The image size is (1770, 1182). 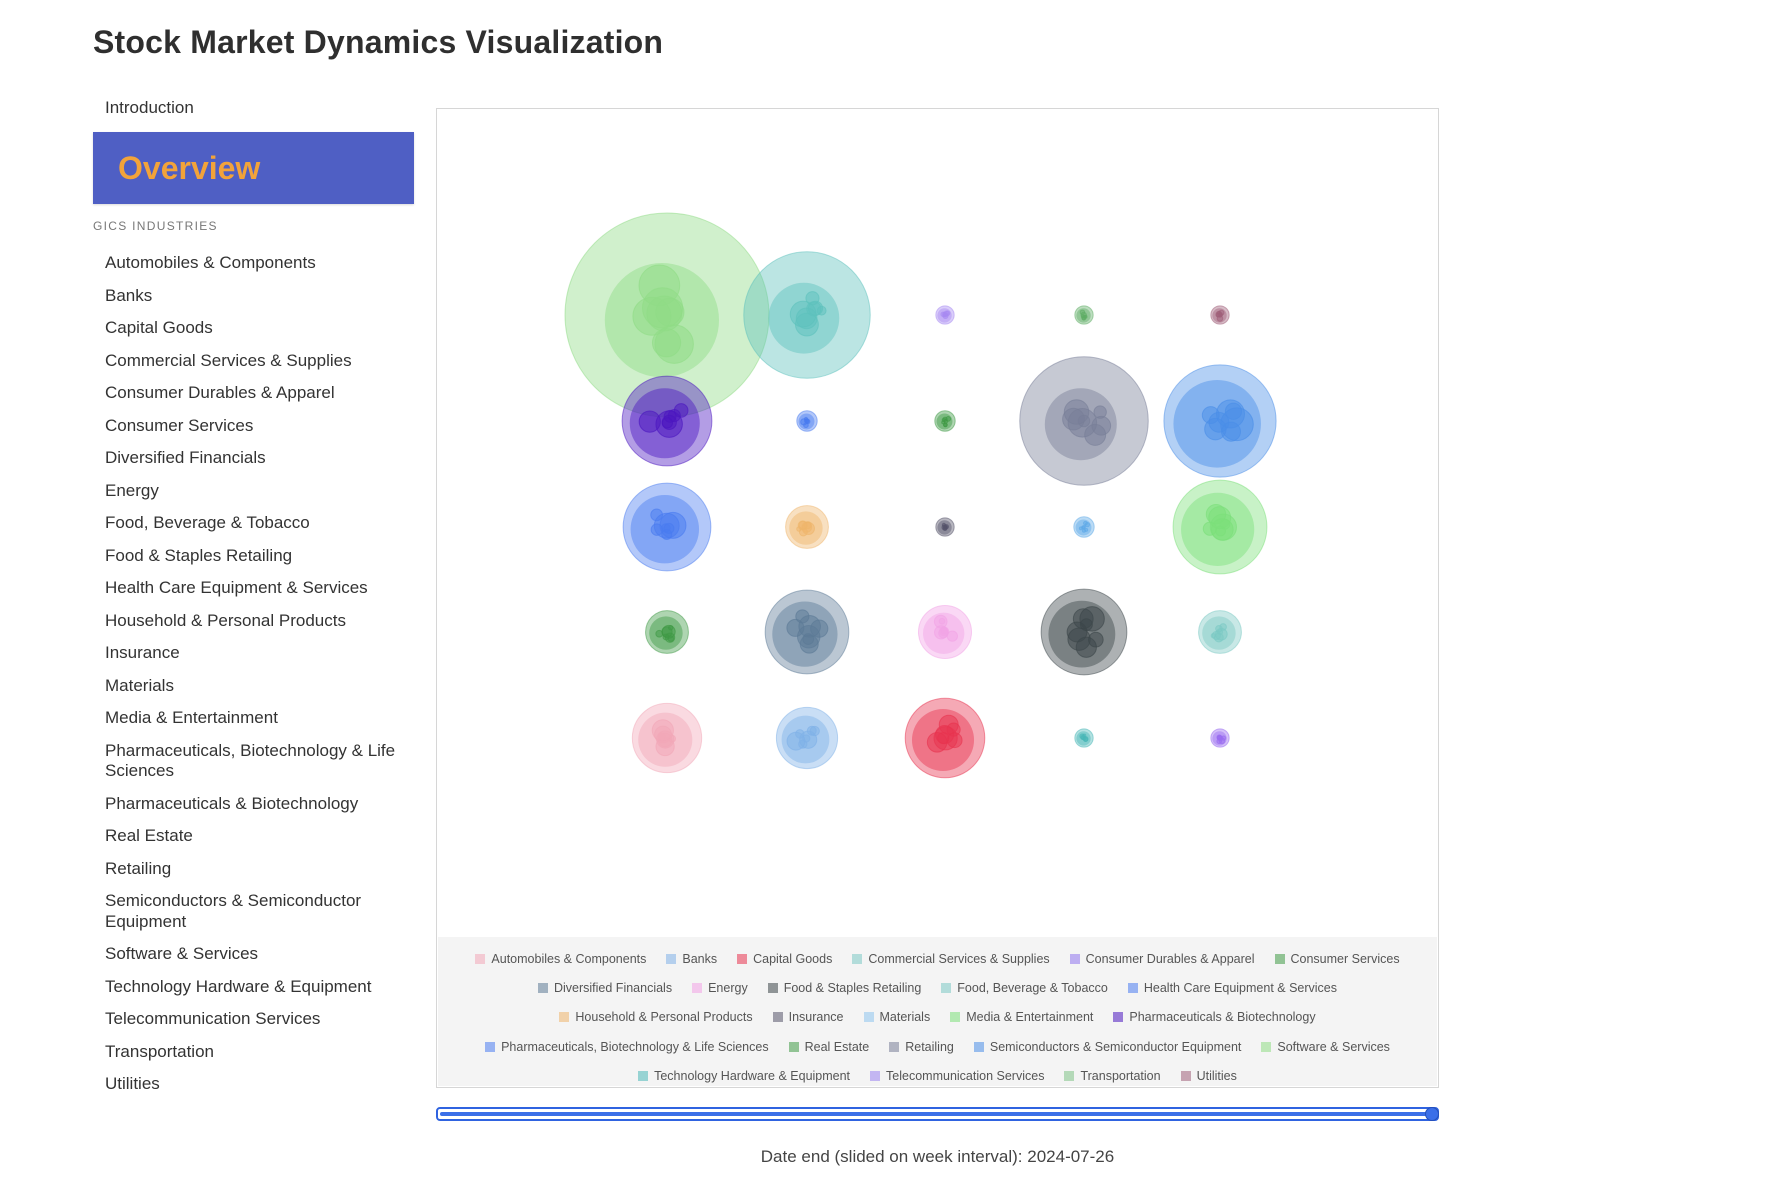 What do you see at coordinates (179, 425) in the screenshot?
I see `nav-item-industry: Consumer Services` at bounding box center [179, 425].